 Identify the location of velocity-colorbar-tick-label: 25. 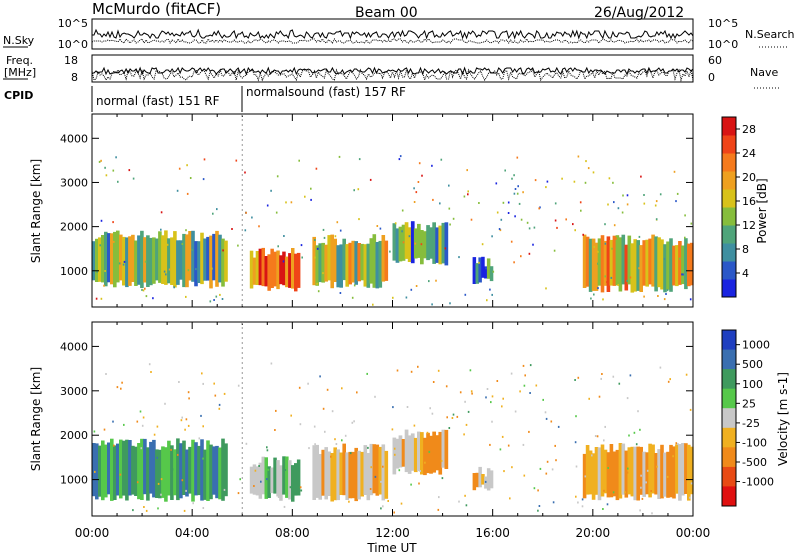
(749, 403).